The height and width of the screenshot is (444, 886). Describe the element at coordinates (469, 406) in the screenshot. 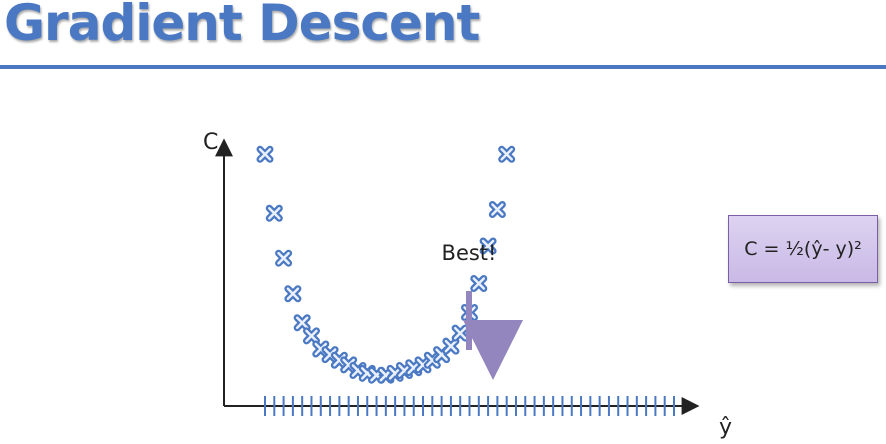

I see `x-tick-marks` at that location.